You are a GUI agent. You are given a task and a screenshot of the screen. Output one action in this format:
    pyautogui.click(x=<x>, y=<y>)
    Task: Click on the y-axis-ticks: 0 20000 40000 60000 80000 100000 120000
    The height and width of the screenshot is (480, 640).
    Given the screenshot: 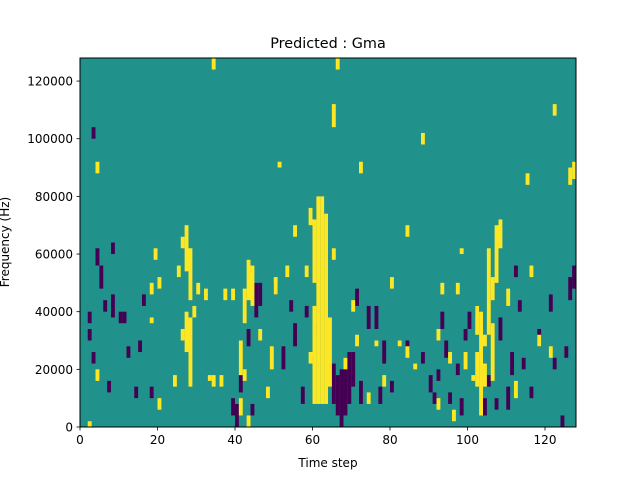 What is the action you would take?
    pyautogui.click(x=53, y=255)
    